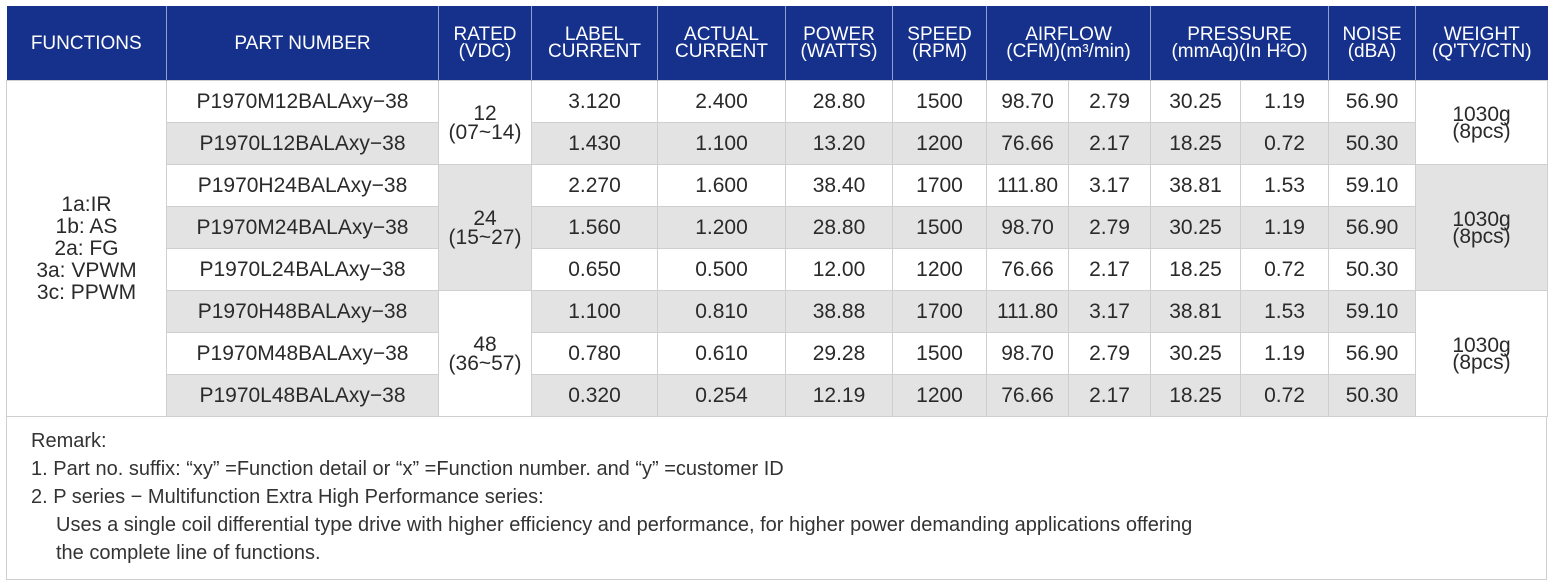 This screenshot has width=1553, height=580. What do you see at coordinates (1481, 34) in the screenshot?
I see `column-header-line: WEIGHT` at bounding box center [1481, 34].